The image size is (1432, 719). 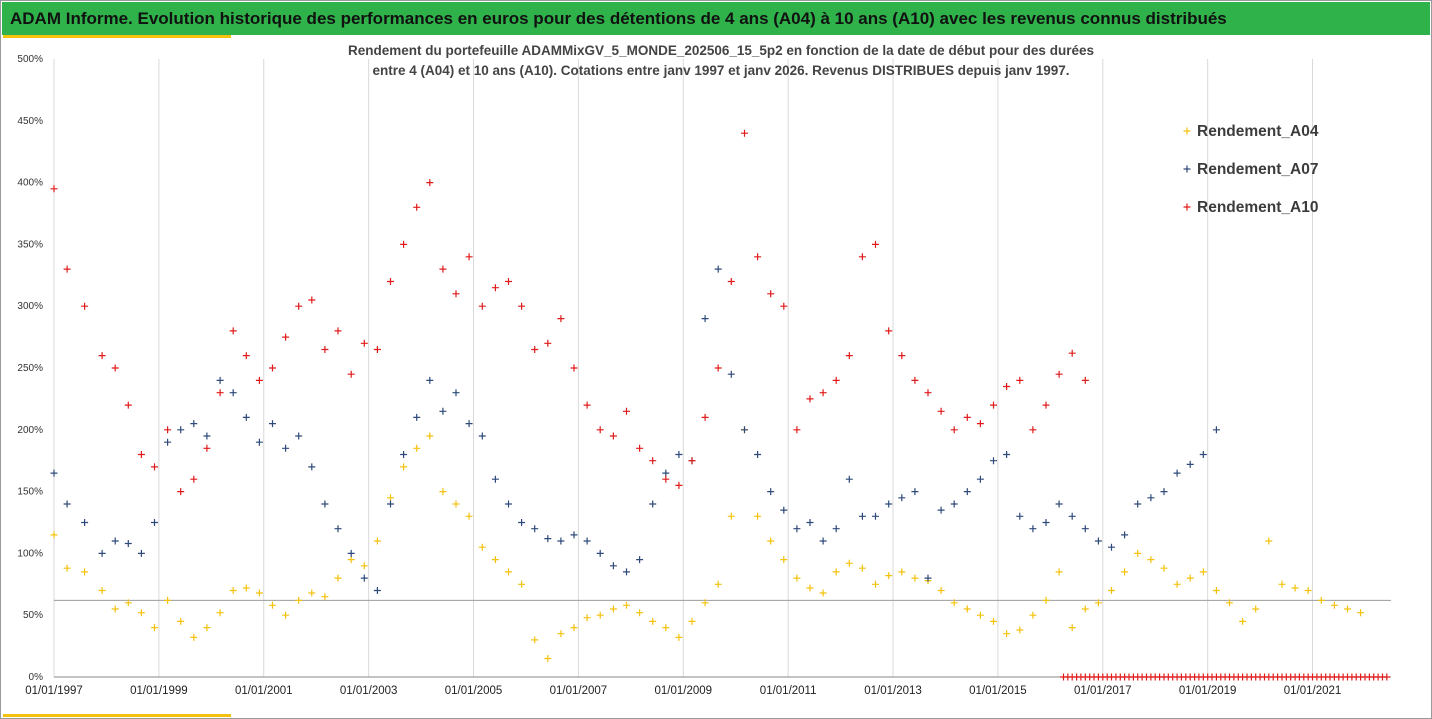 I want to click on y-tick-label: 300%, so click(x=30, y=306).